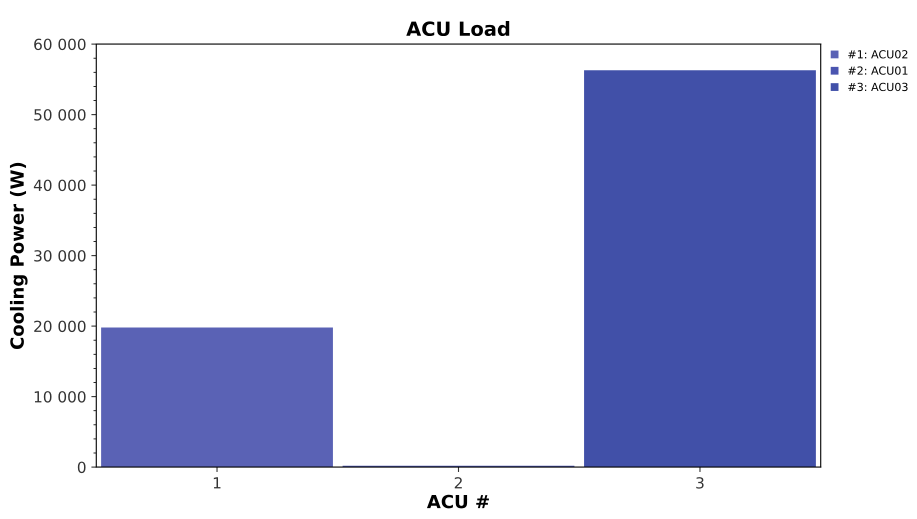  I want to click on x-tick-label: 2, so click(458, 482).